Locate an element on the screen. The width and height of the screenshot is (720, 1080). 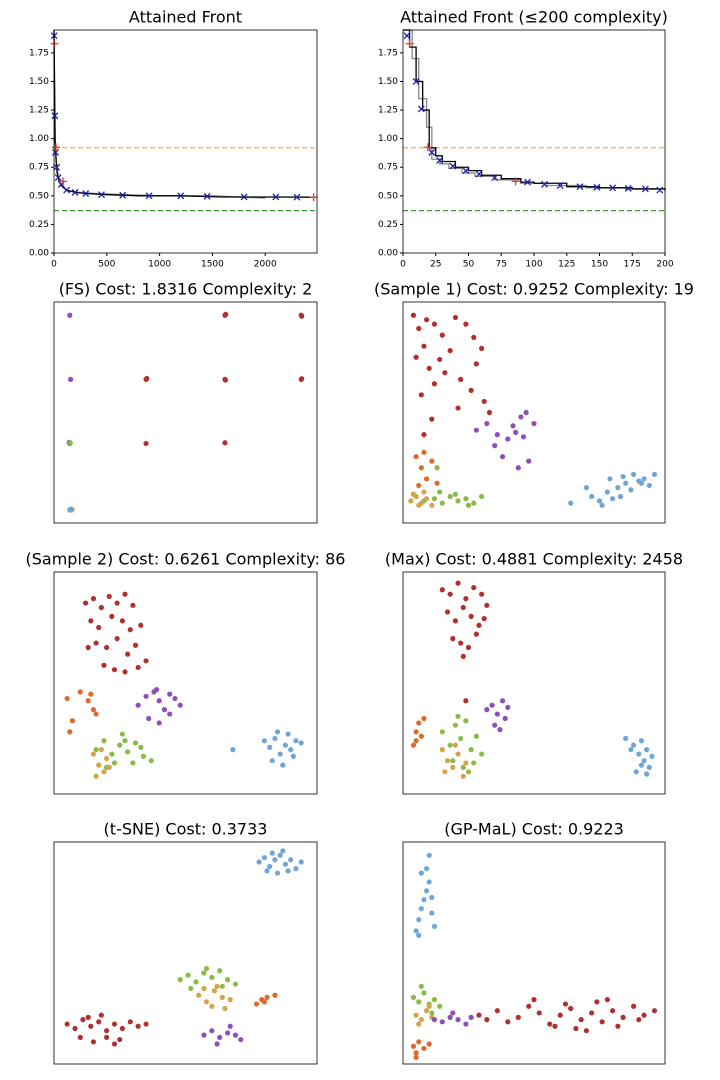
x-tick-label: 125 is located at coordinates (566, 265).